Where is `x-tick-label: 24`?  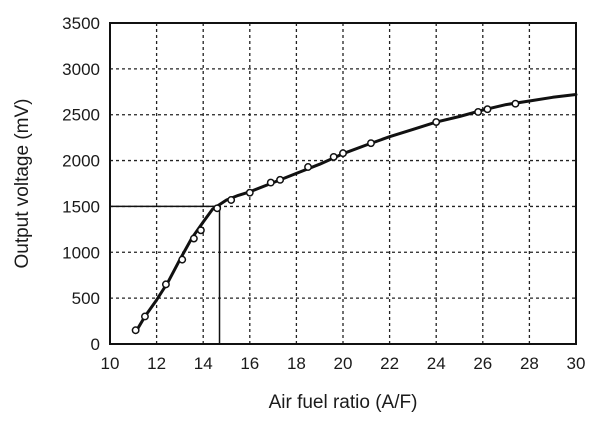 x-tick-label: 24 is located at coordinates (436, 363).